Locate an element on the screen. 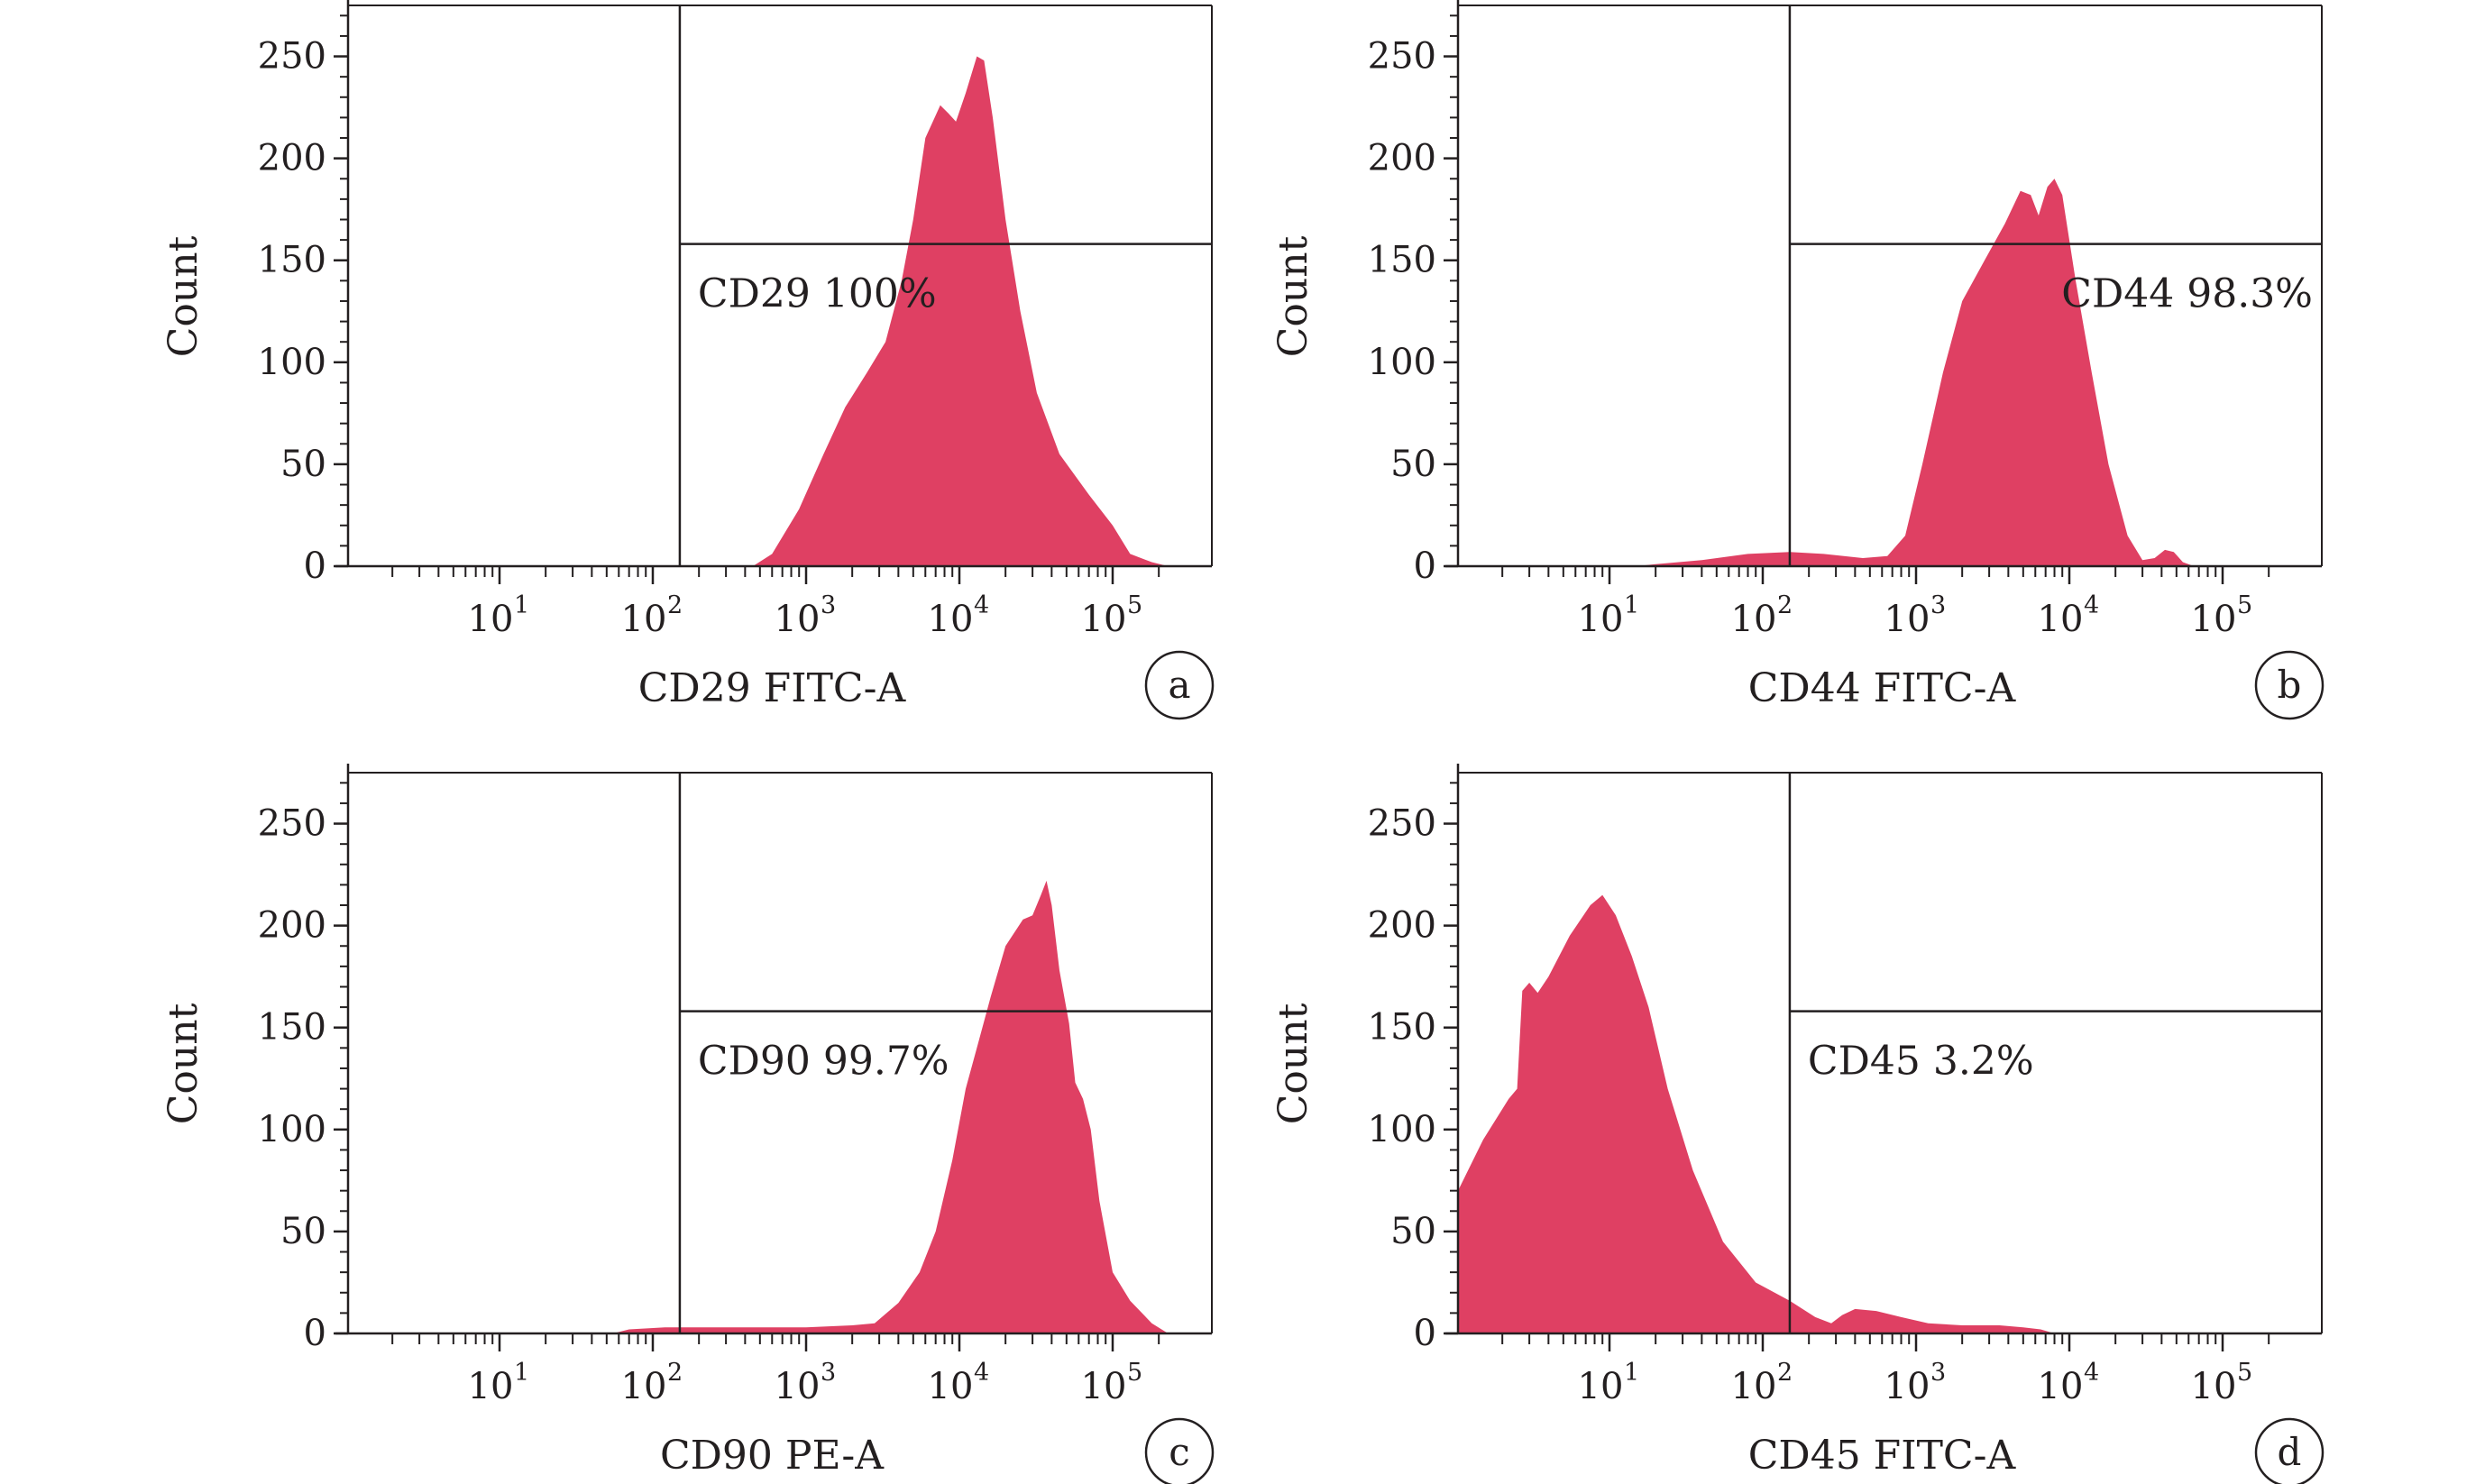  gate-annotation: CD29 100% is located at coordinates (817, 294).